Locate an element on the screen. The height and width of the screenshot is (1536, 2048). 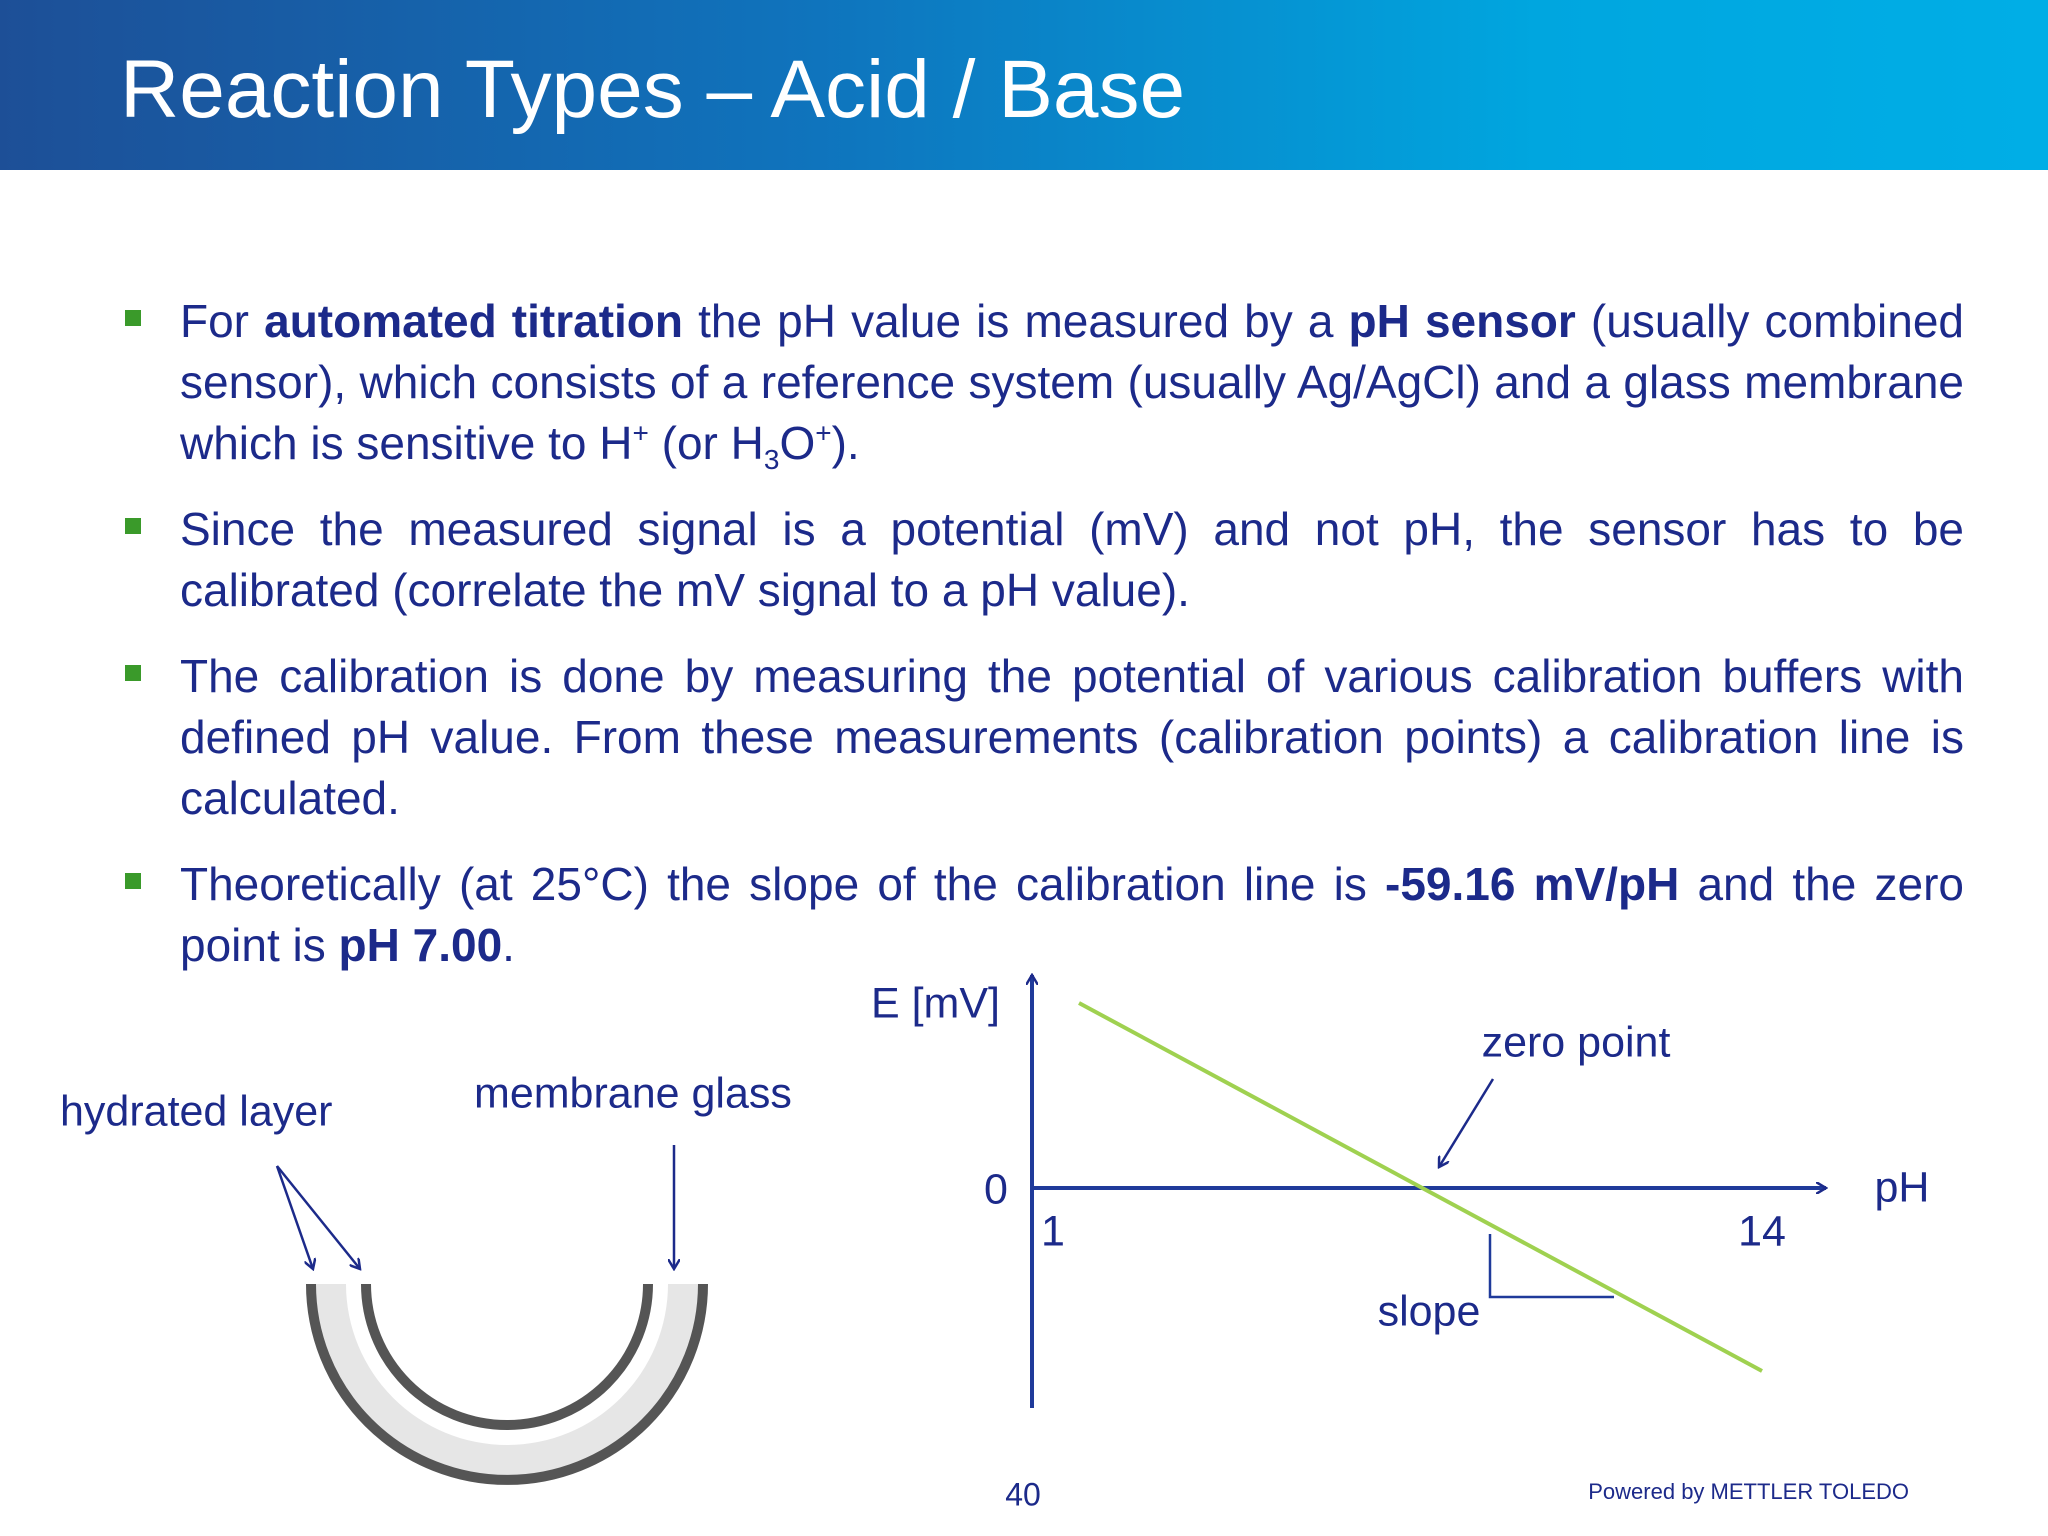
x-axis-label: pH is located at coordinates (1902, 1187).